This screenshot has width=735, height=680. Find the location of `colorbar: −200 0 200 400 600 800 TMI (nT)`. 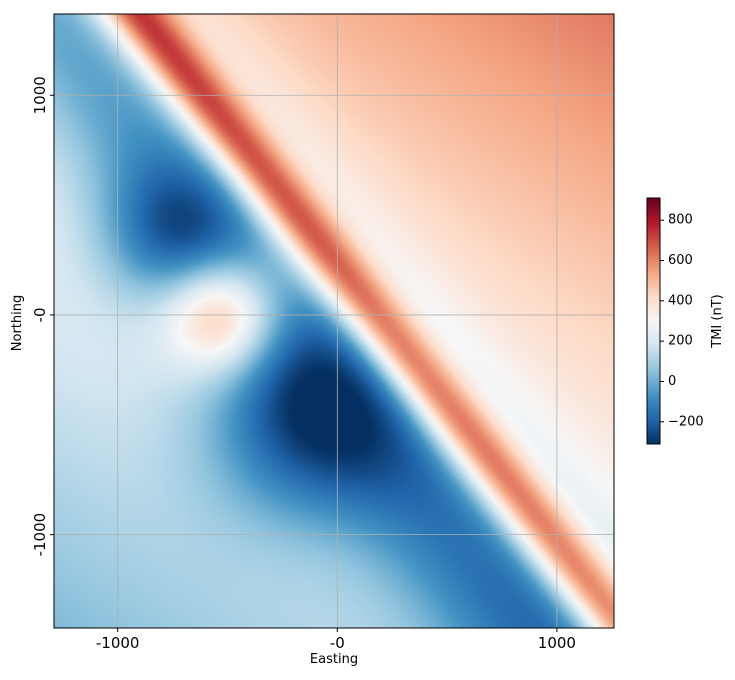

colorbar: −200 0 200 400 600 800 TMI (nT) is located at coordinates (685, 321).